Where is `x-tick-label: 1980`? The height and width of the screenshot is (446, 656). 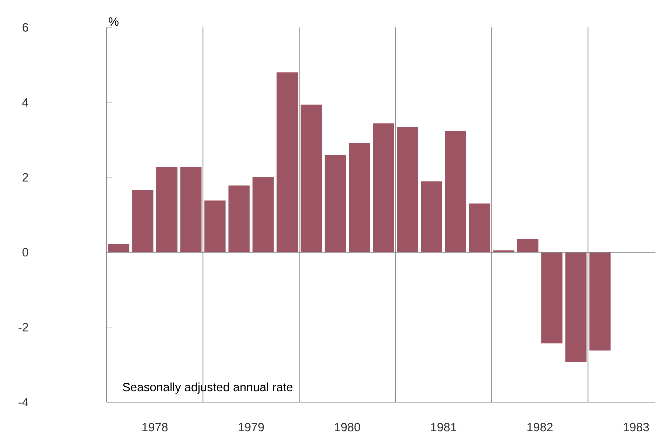
x-tick-label: 1980 is located at coordinates (347, 427).